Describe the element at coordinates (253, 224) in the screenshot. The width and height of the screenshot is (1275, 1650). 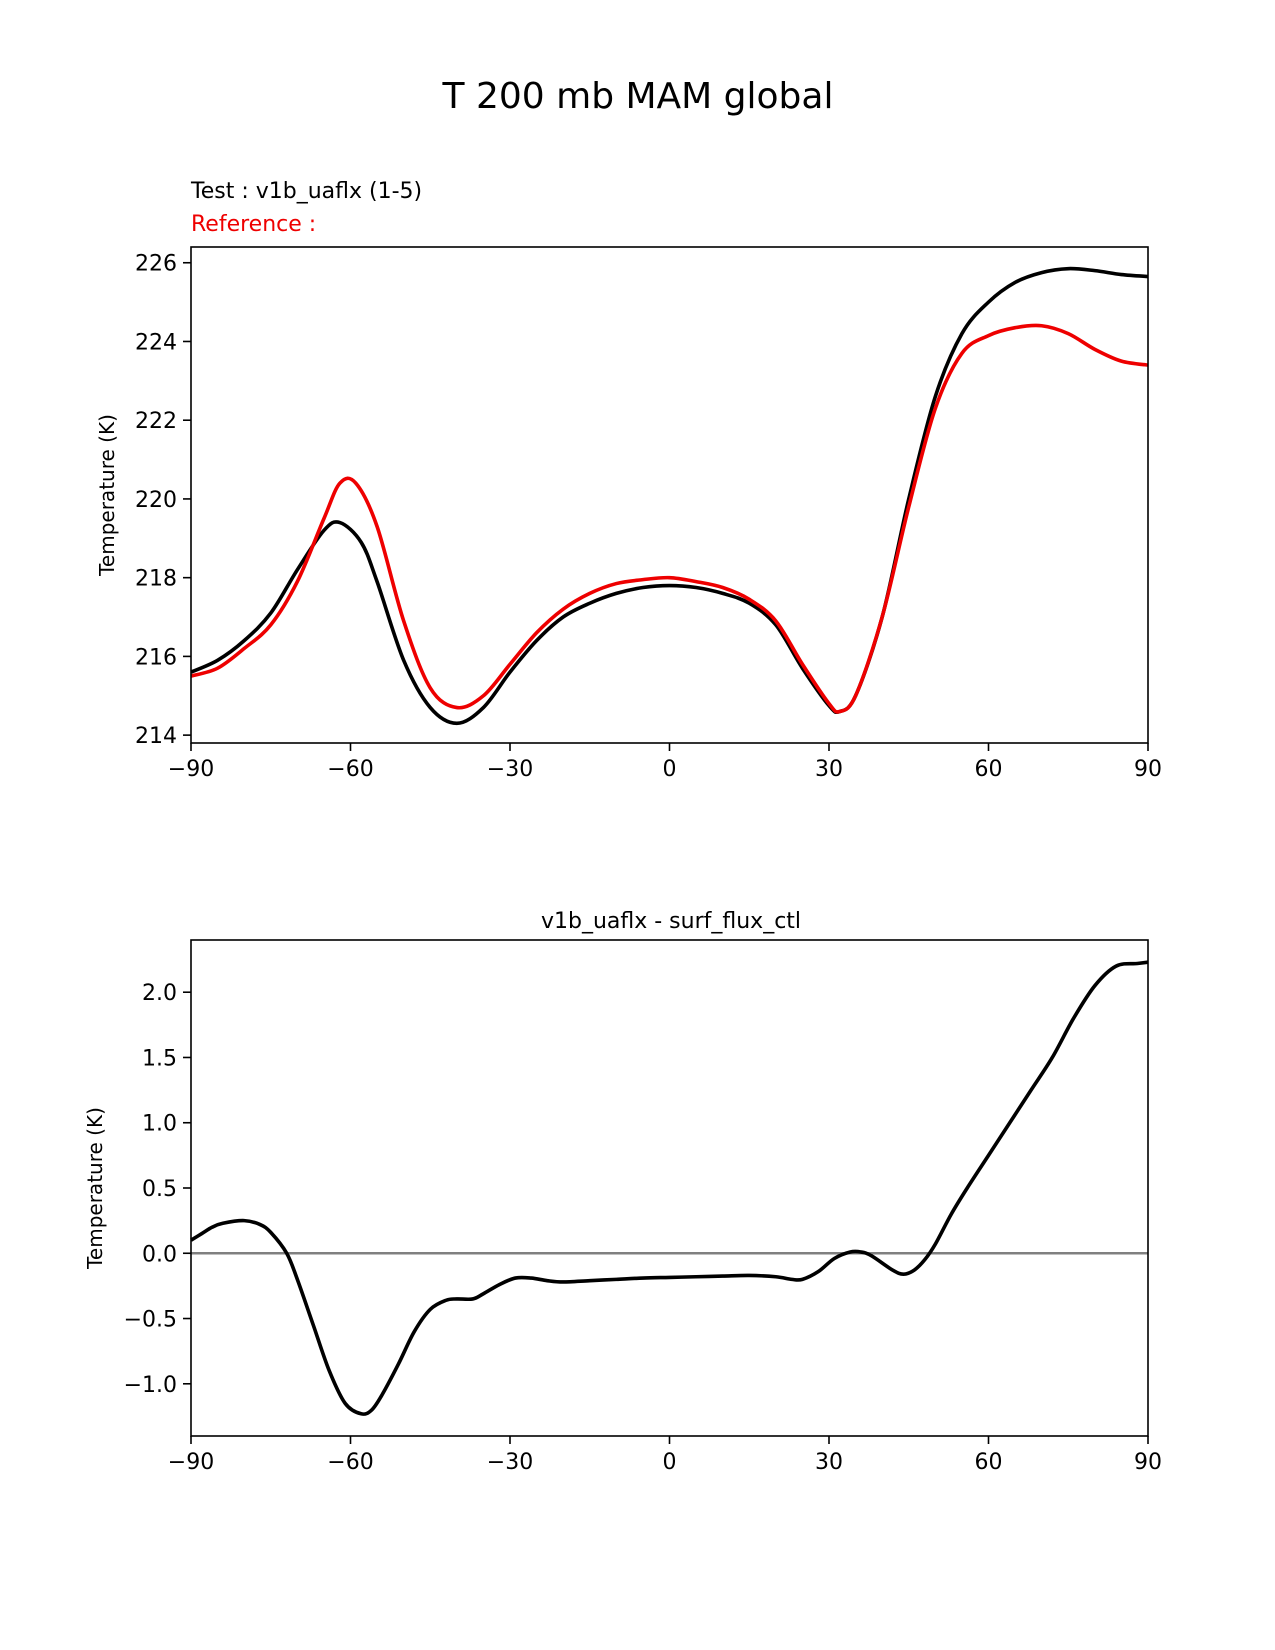
I see `reference-label: Reference :` at that location.